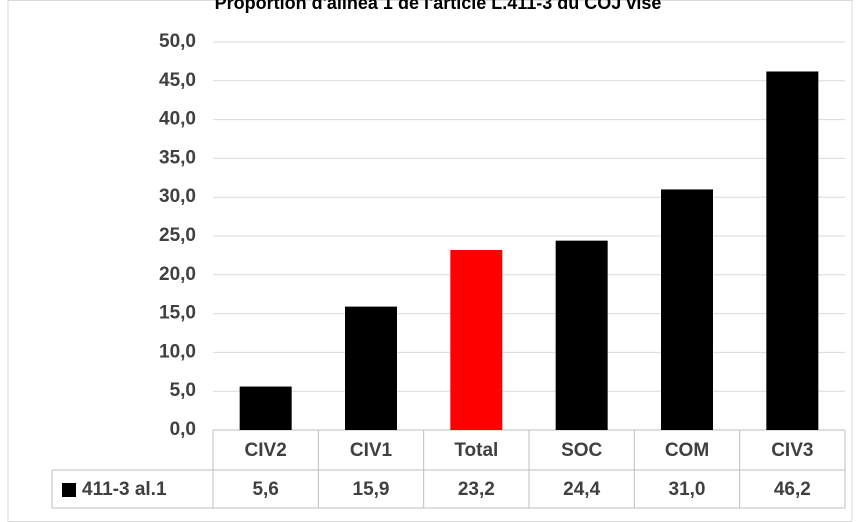 The height and width of the screenshot is (522, 861). Describe the element at coordinates (581, 489) in the screenshot. I see `data-table-value: 24,4` at that location.